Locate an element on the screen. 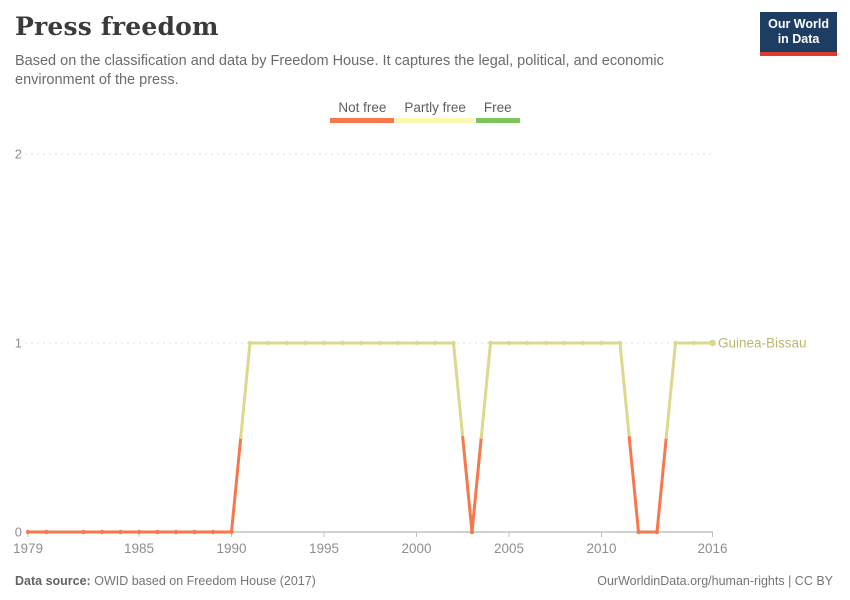  legend-item-not-free: Not free is located at coordinates (362, 111).